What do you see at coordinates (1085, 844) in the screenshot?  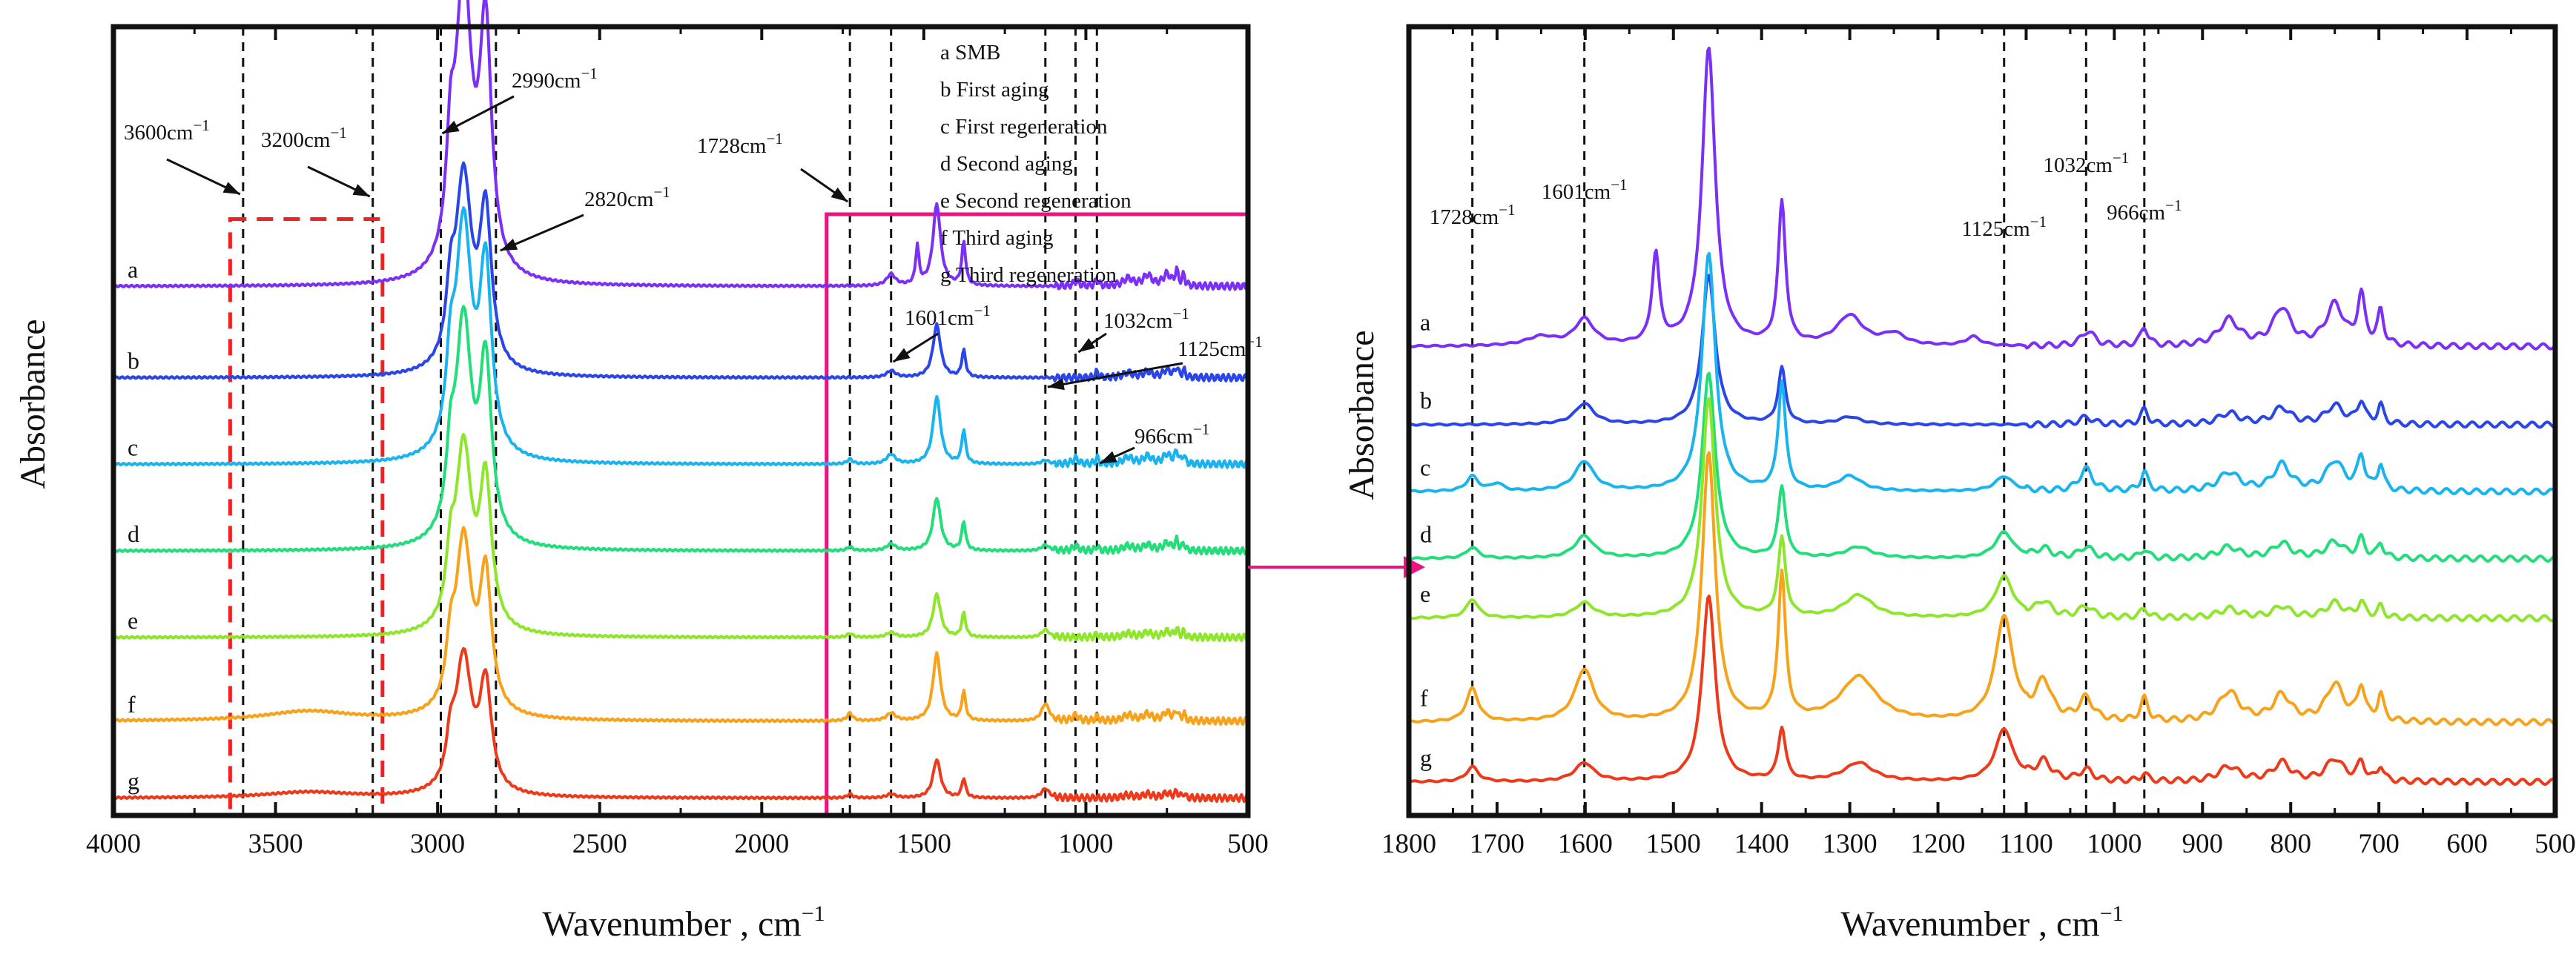 I see `x-tick-label: 1000` at bounding box center [1085, 844].